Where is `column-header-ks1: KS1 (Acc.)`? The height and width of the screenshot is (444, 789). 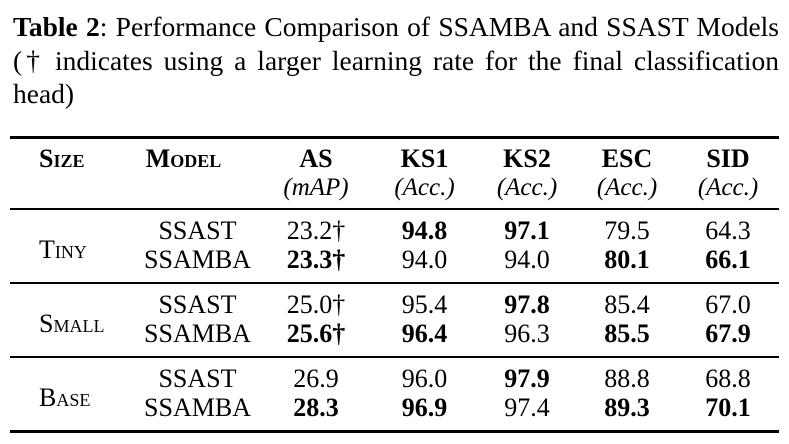 column-header-ks1: KS1 (Acc.) is located at coordinates (424, 174).